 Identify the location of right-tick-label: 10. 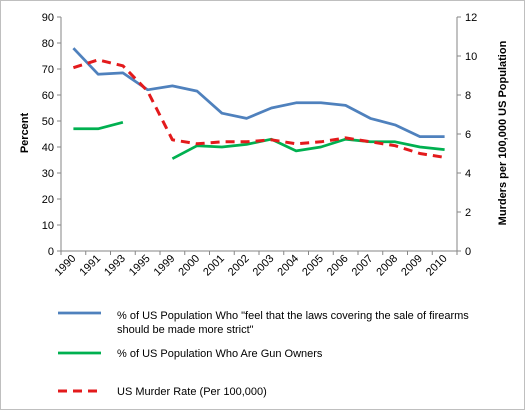
(471, 57).